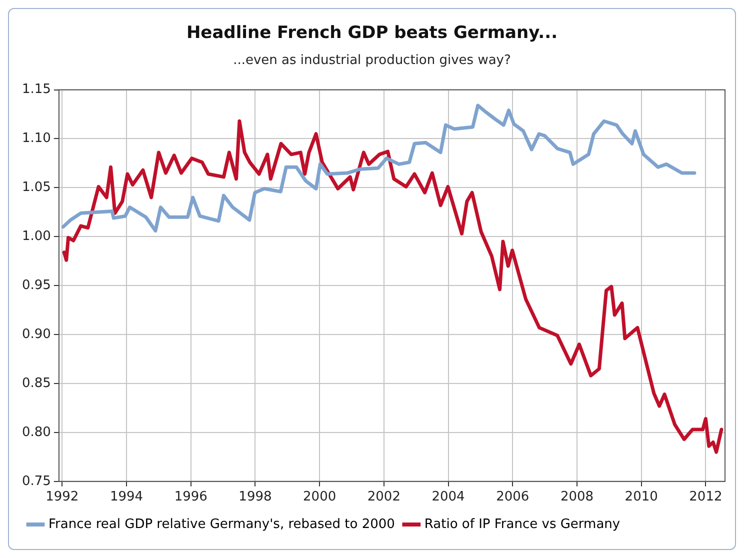 The image size is (746, 558). I want to click on legend-label: France real GDP relative Germany's, rebased to 2000, so click(221, 524).